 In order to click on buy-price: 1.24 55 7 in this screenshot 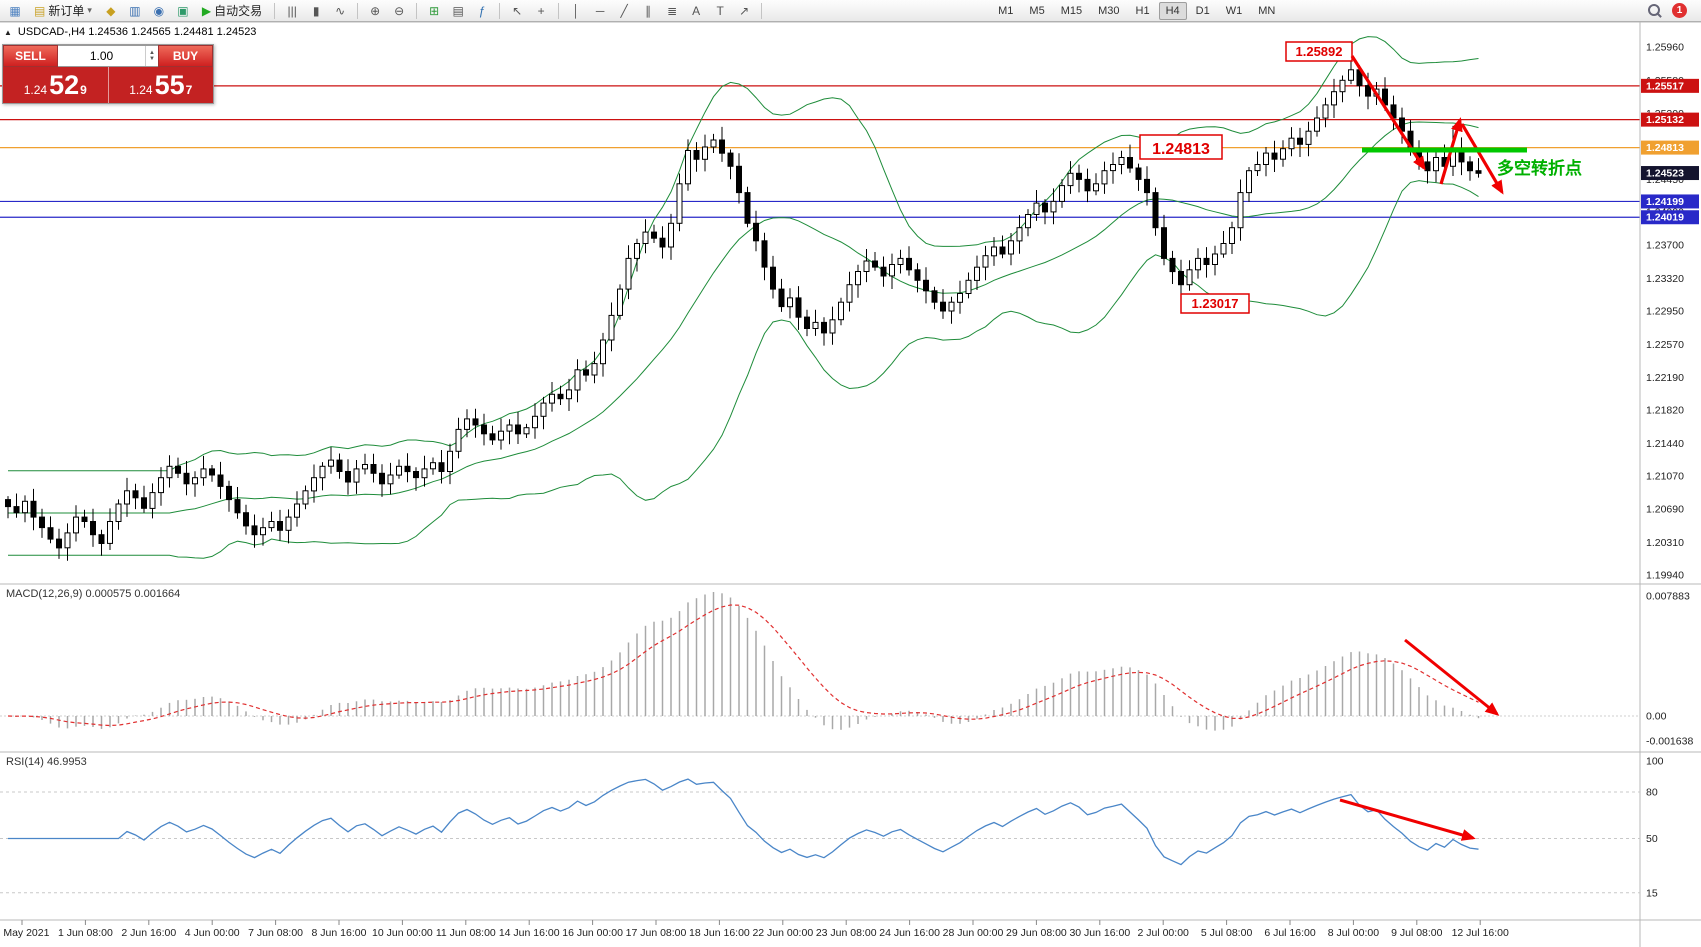, I will do `click(161, 85)`.